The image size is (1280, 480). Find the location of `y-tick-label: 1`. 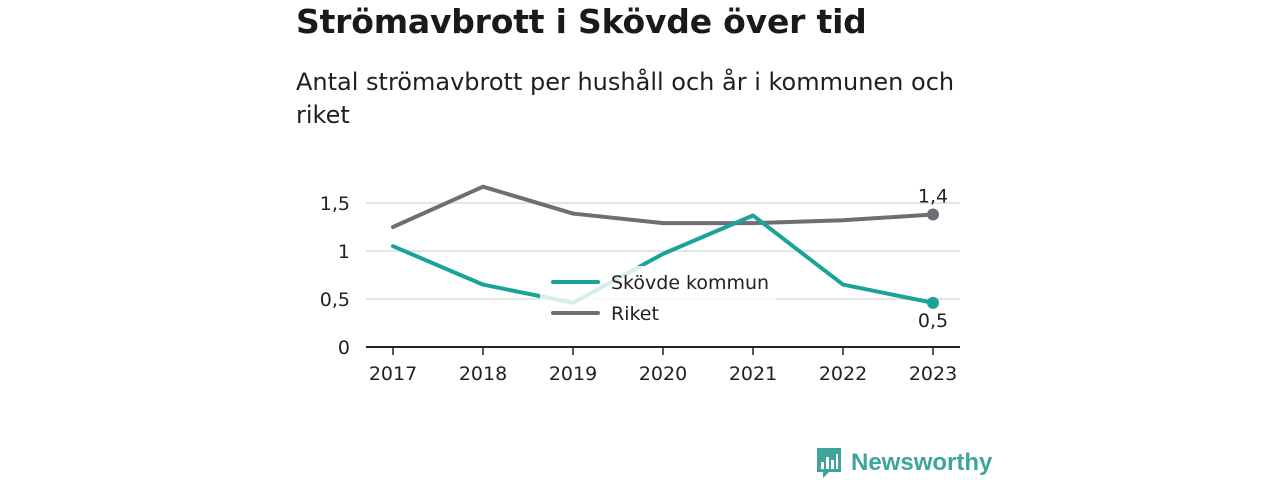

y-tick-label: 1 is located at coordinates (344, 252).